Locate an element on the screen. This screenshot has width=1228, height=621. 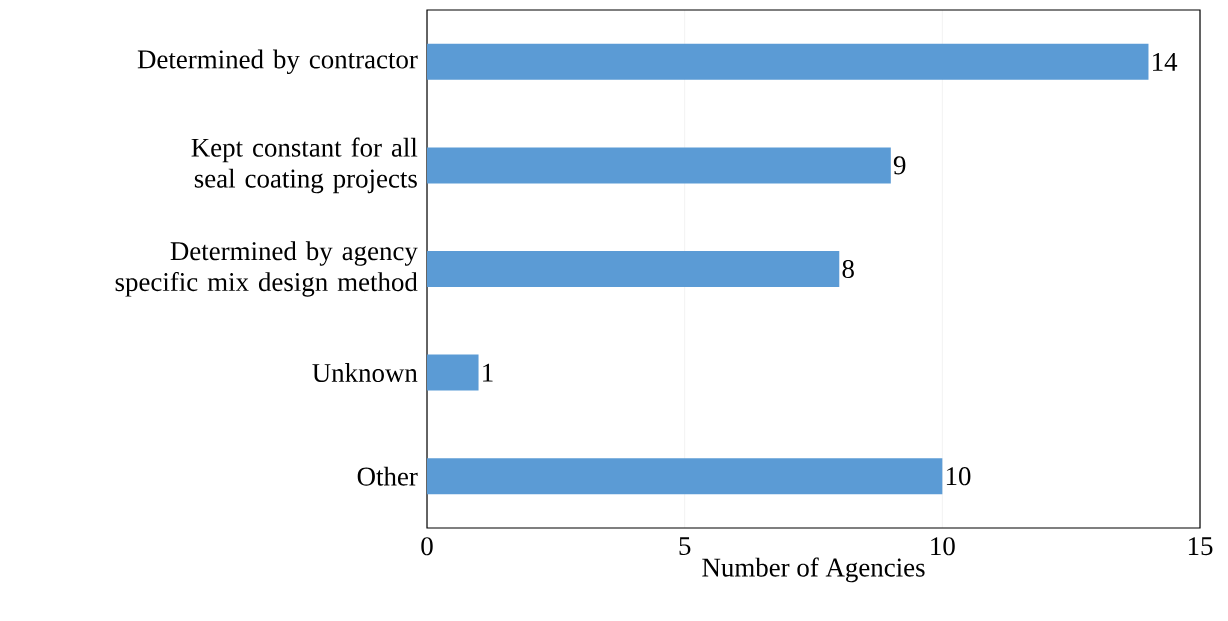
data-label: 1 is located at coordinates (488, 372).